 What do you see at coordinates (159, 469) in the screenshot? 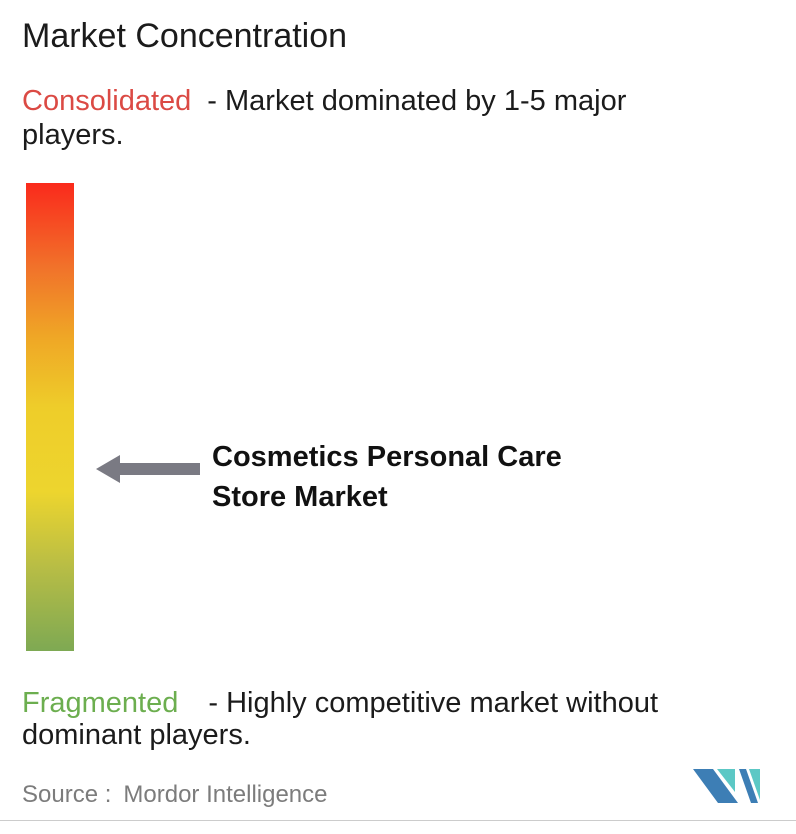
I see `arrow-shaft` at bounding box center [159, 469].